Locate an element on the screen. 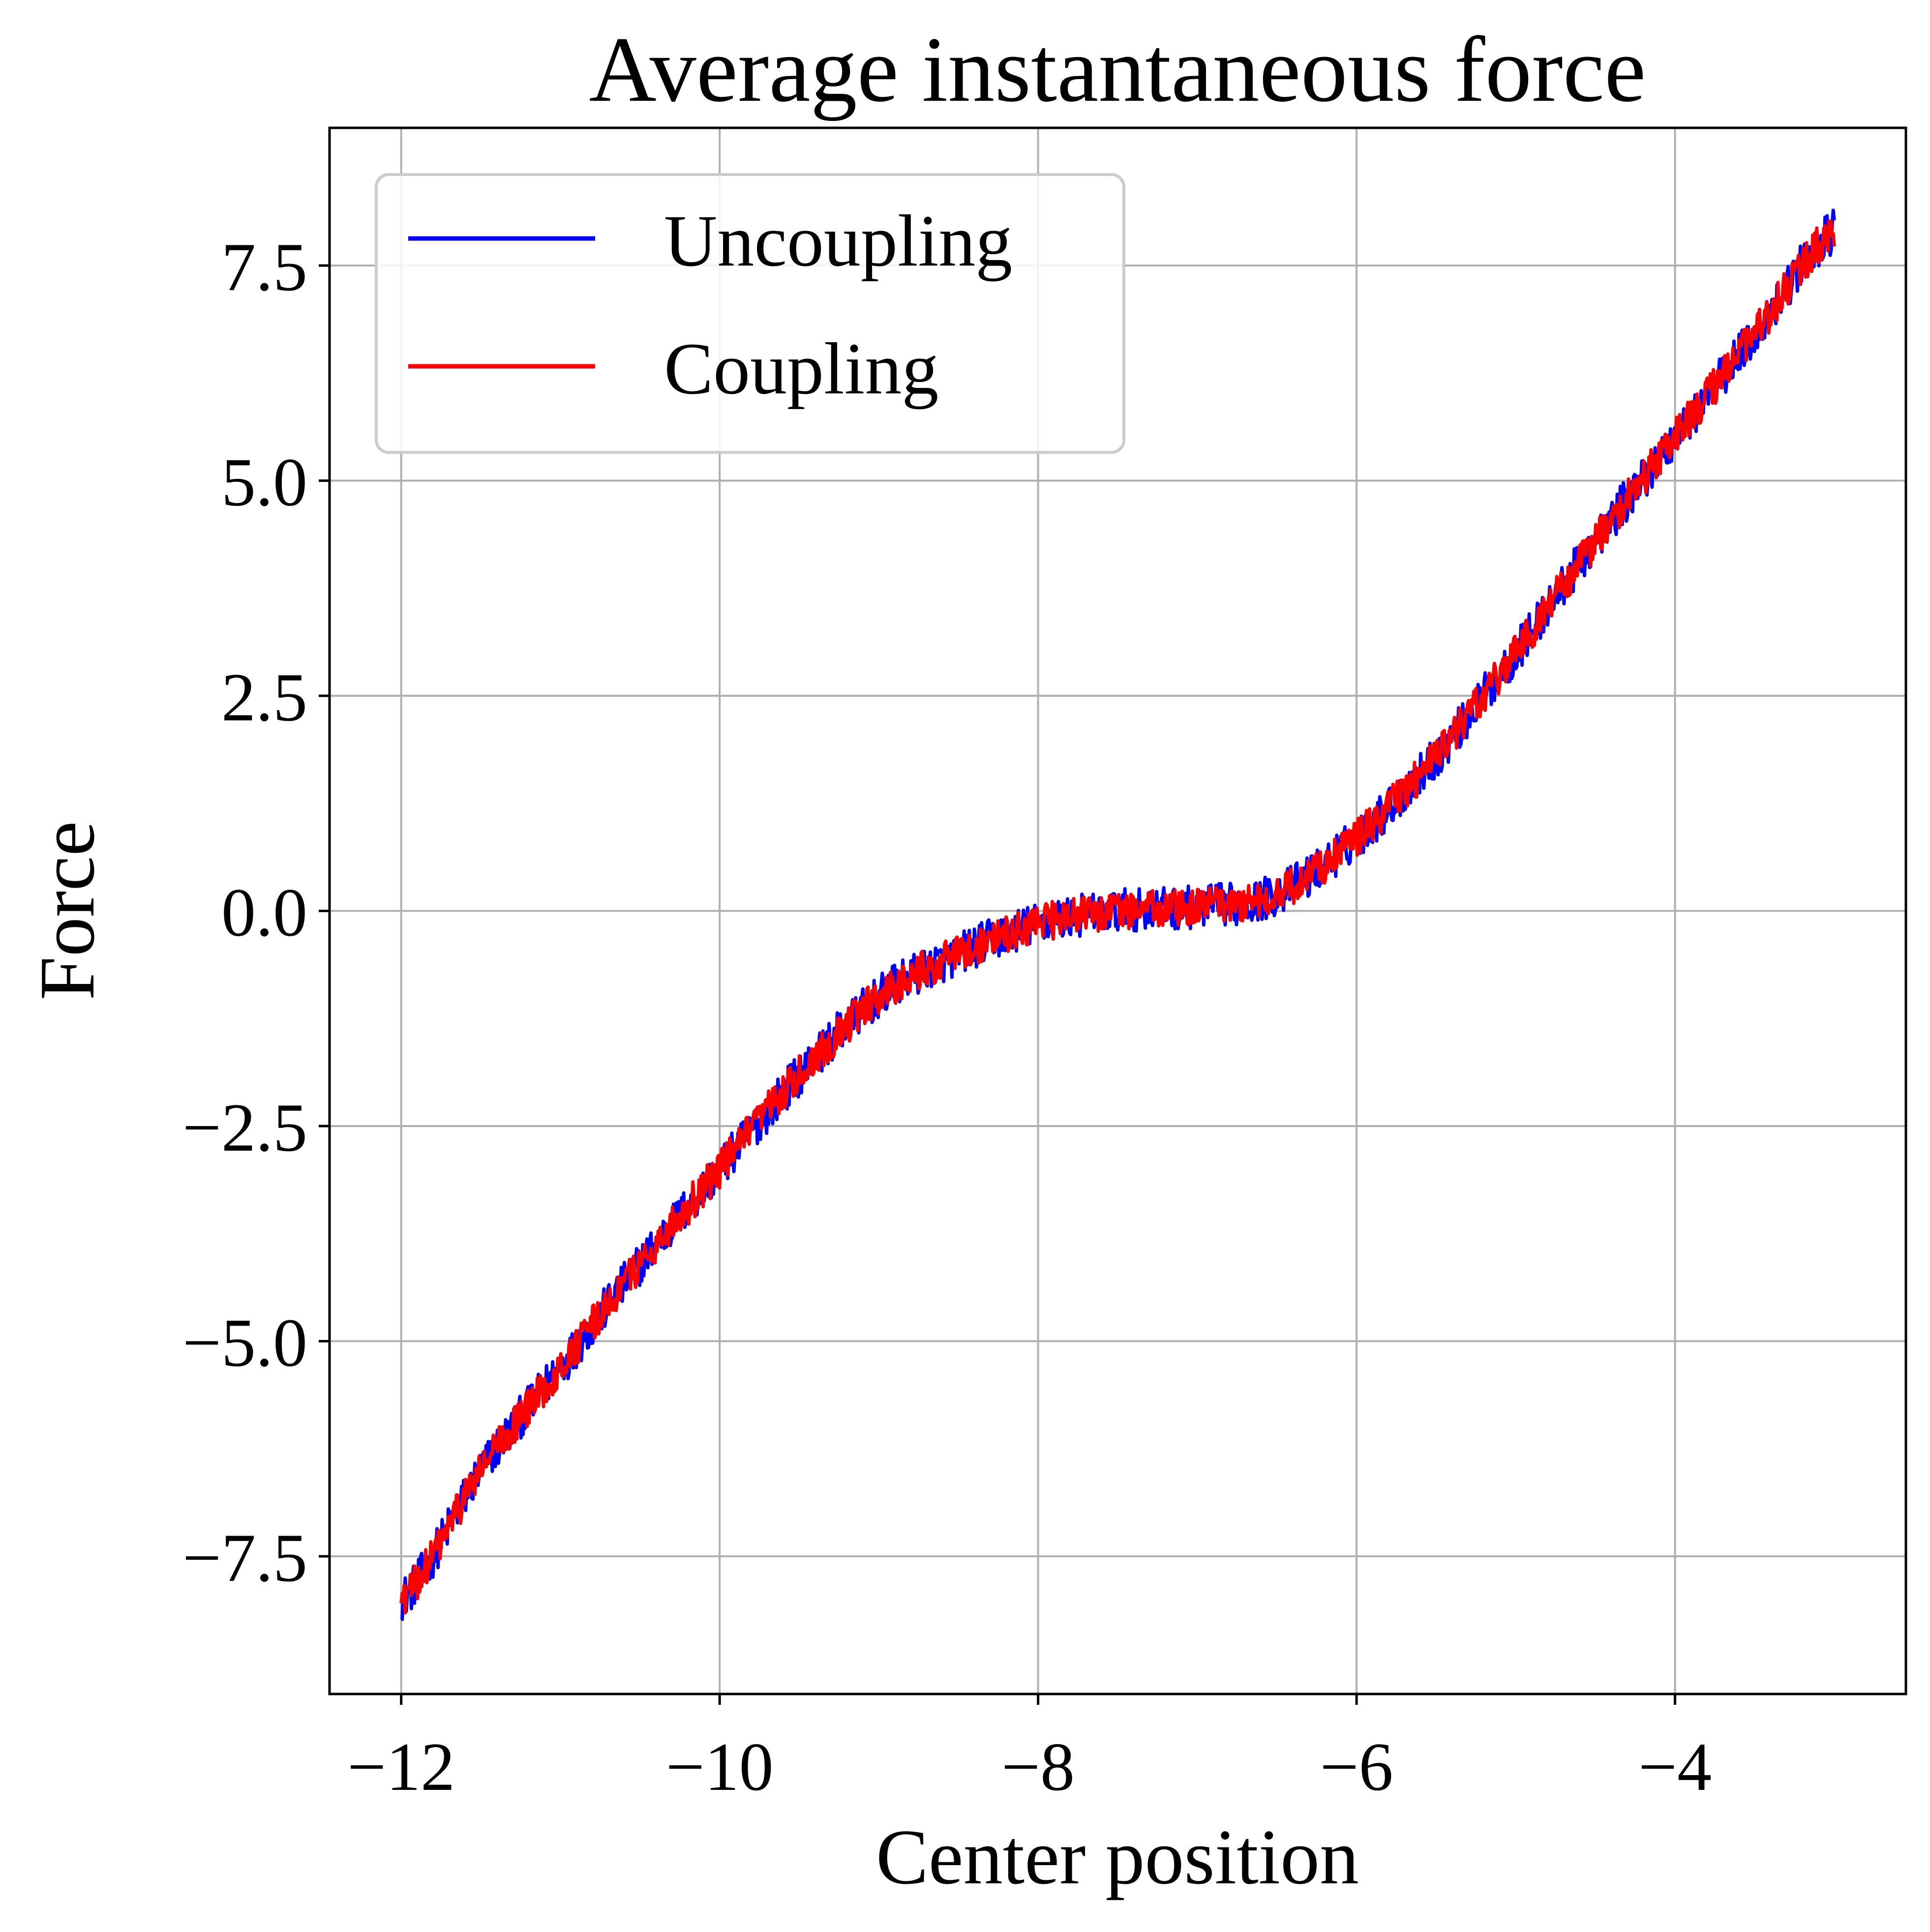 The image size is (1930, 1932). y-tick-label: 5.0 is located at coordinates (264, 483).